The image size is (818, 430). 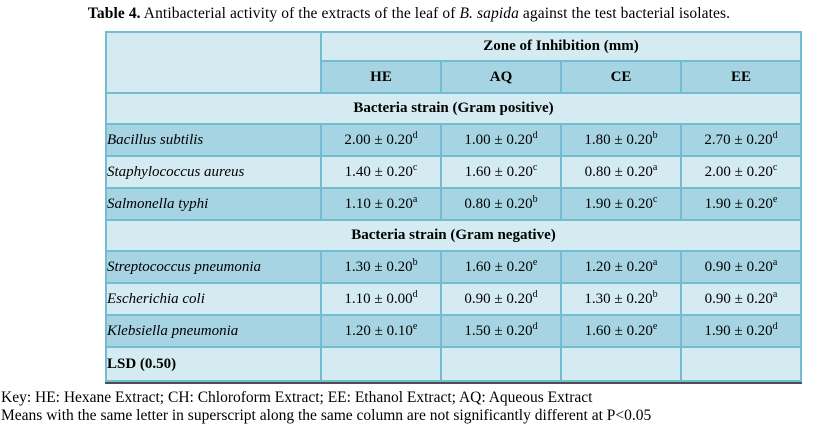 What do you see at coordinates (621, 172) in the screenshot?
I see `value-cell: 0.80 ± 0.20a` at bounding box center [621, 172].